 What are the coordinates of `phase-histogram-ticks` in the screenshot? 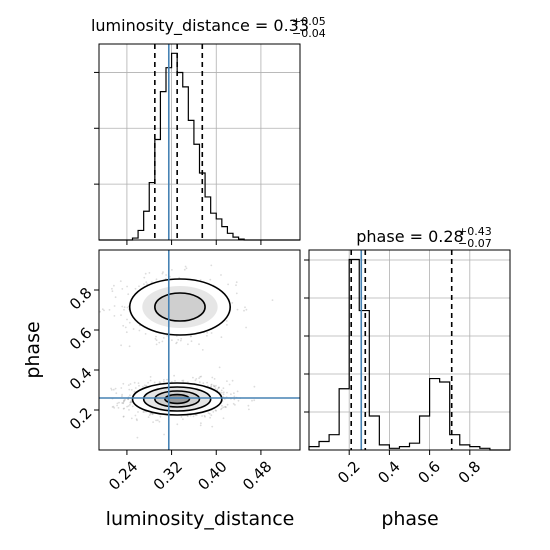 It's located at (387, 357).